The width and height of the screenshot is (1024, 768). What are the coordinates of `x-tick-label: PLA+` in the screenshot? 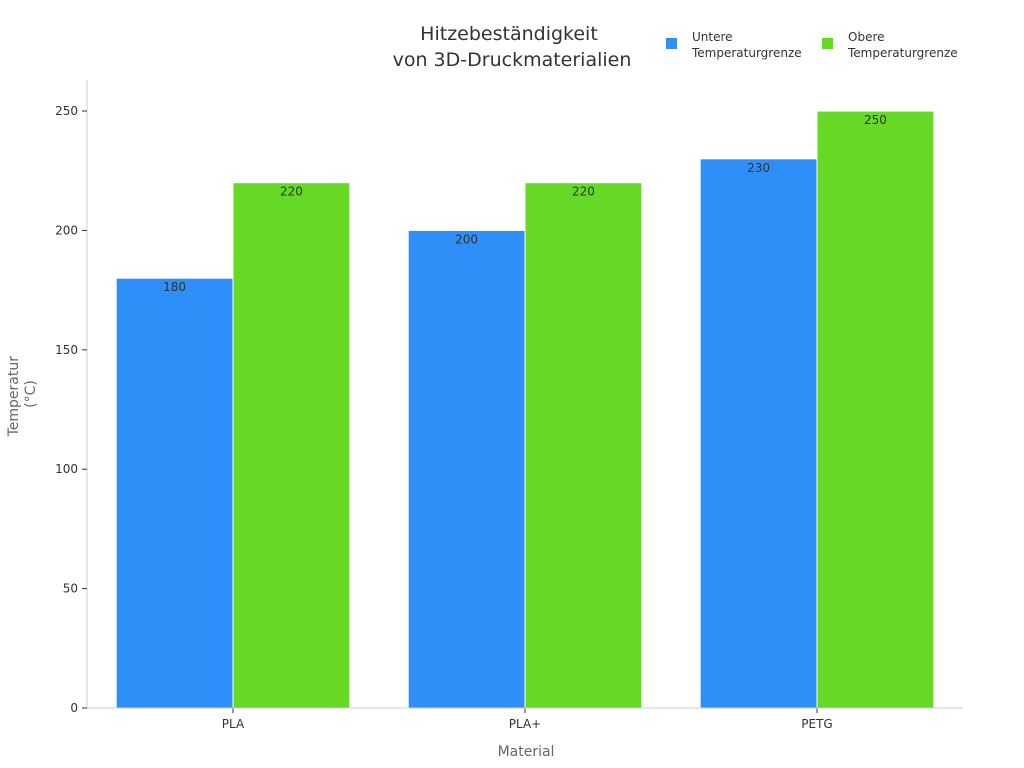 It's located at (525, 724).